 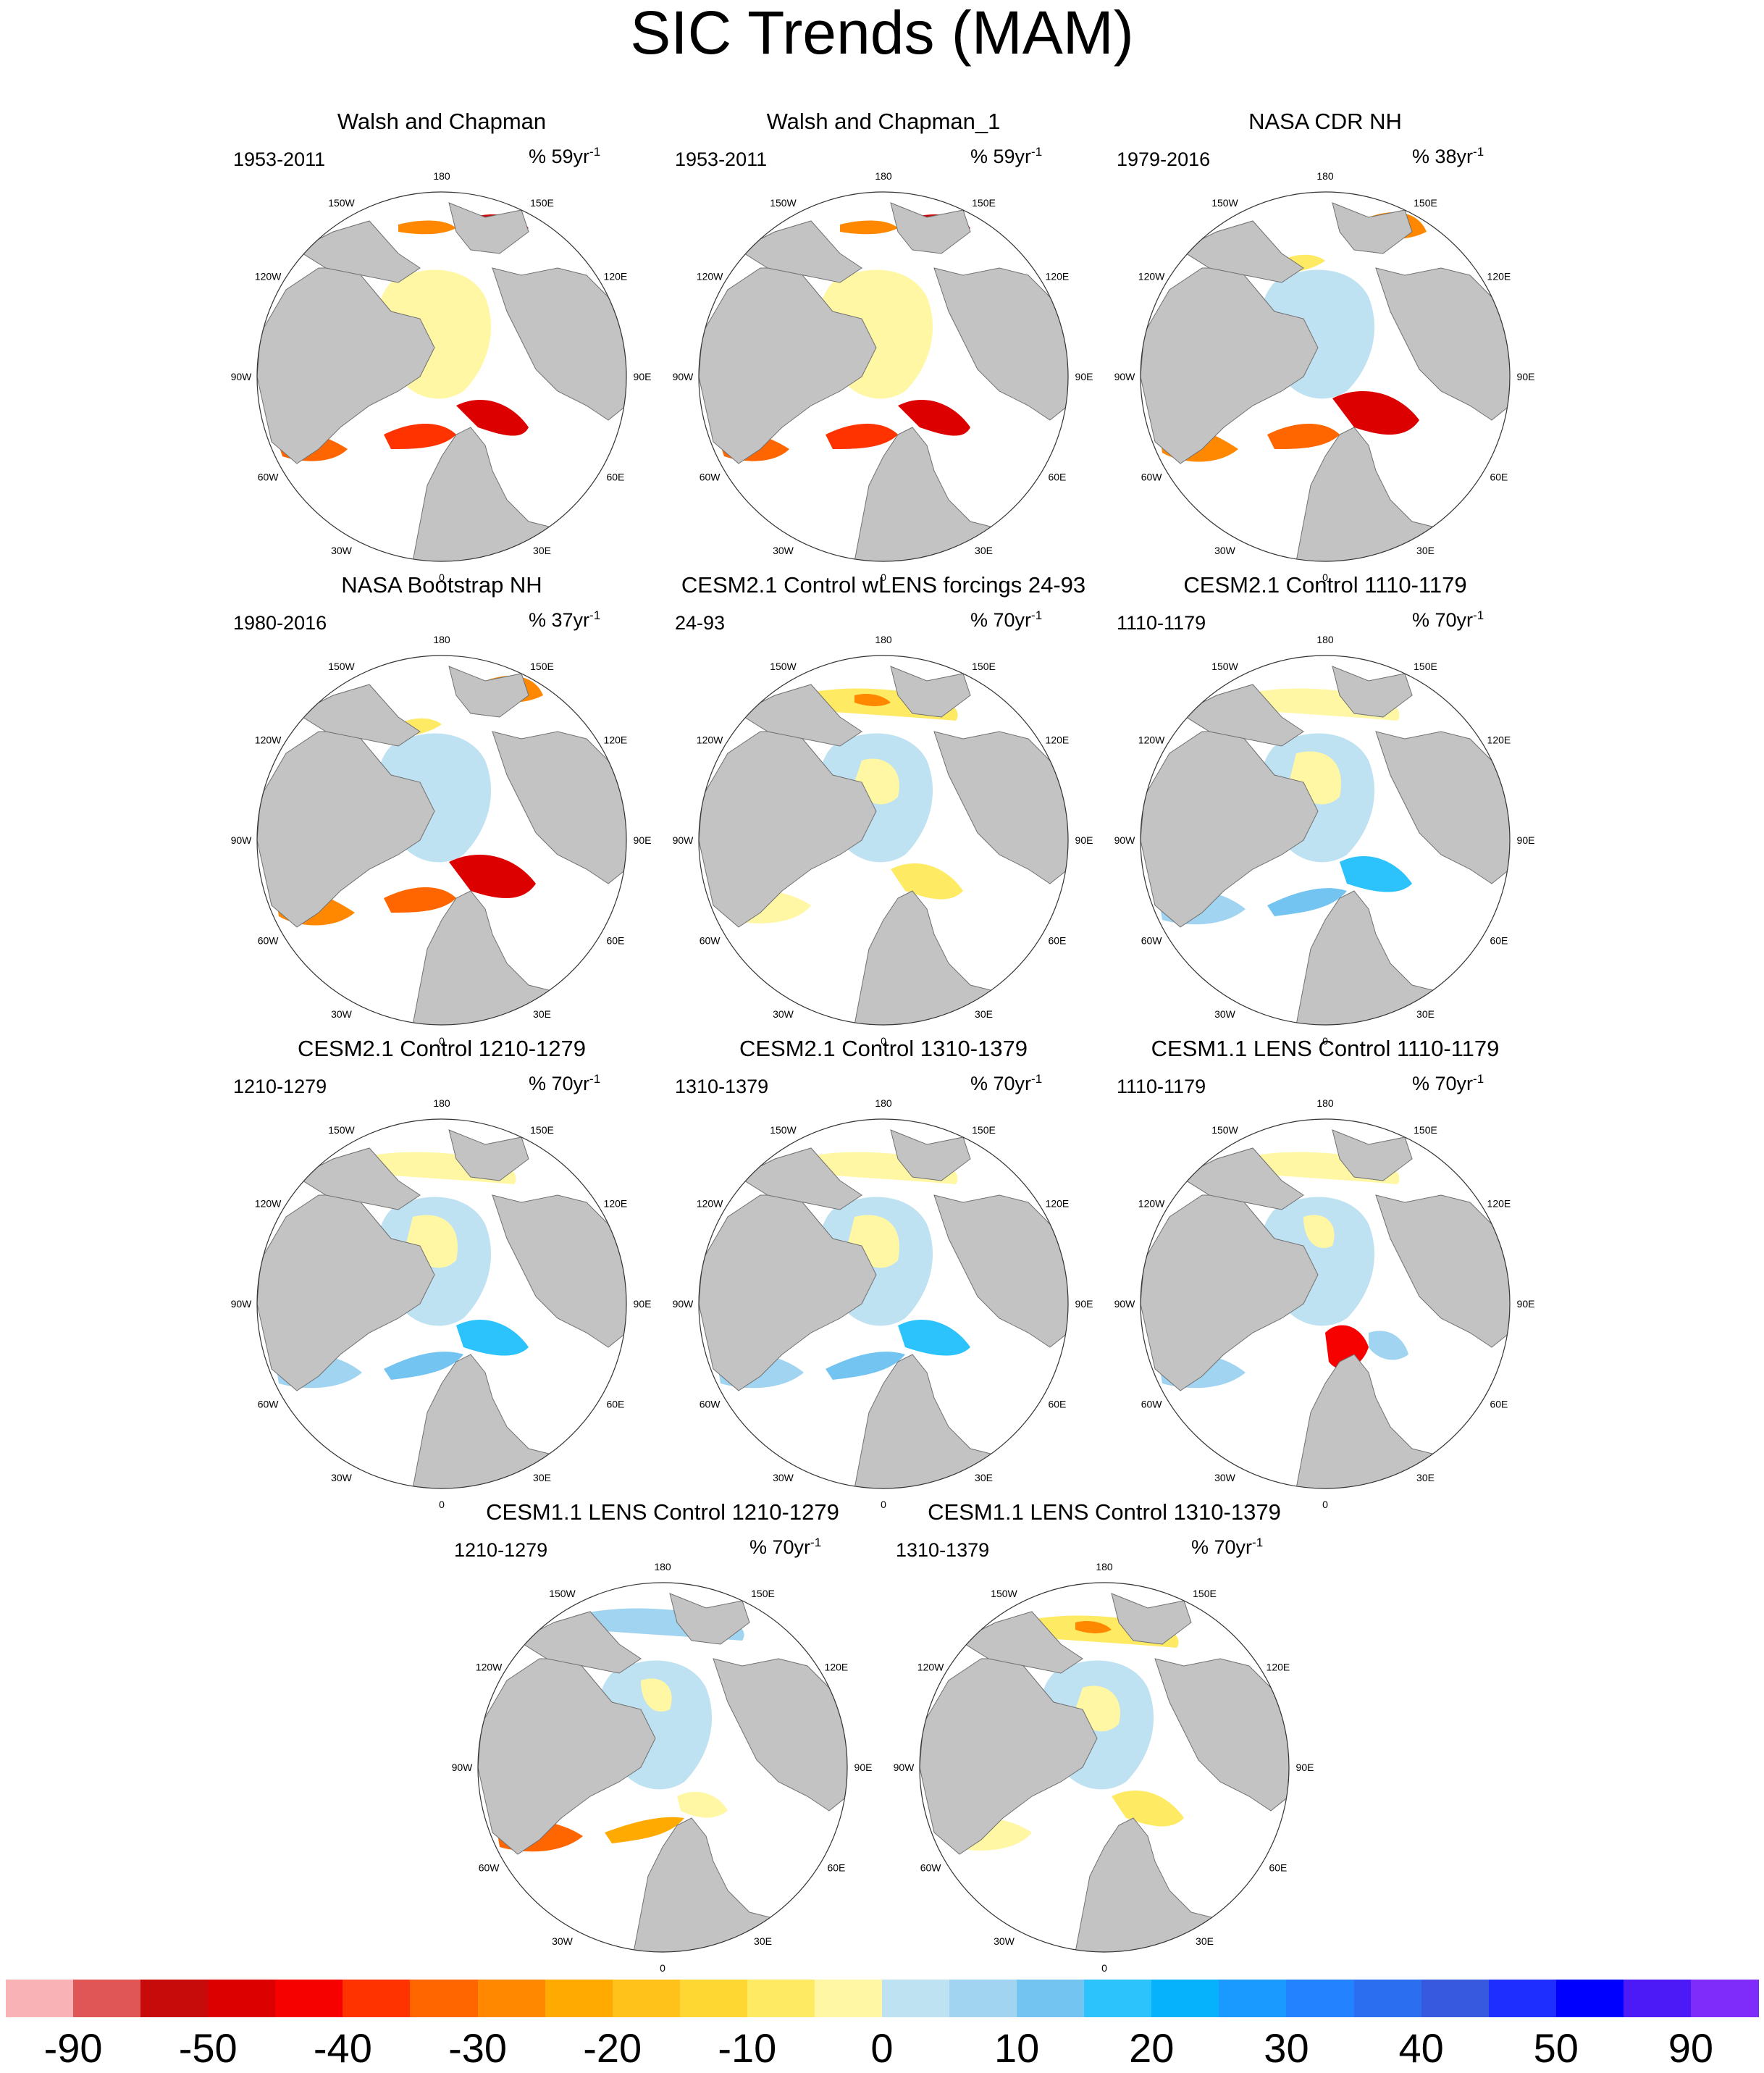 What do you see at coordinates (1005, 1941) in the screenshot?
I see `longitude-label: 30W` at bounding box center [1005, 1941].